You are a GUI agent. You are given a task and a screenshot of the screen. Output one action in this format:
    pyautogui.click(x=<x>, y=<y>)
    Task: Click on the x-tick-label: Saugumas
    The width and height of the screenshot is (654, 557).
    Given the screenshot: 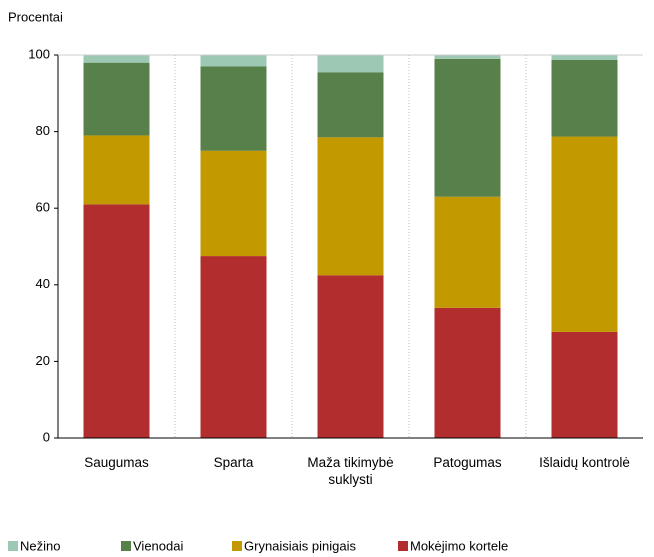 What is the action you would take?
    pyautogui.click(x=116, y=462)
    